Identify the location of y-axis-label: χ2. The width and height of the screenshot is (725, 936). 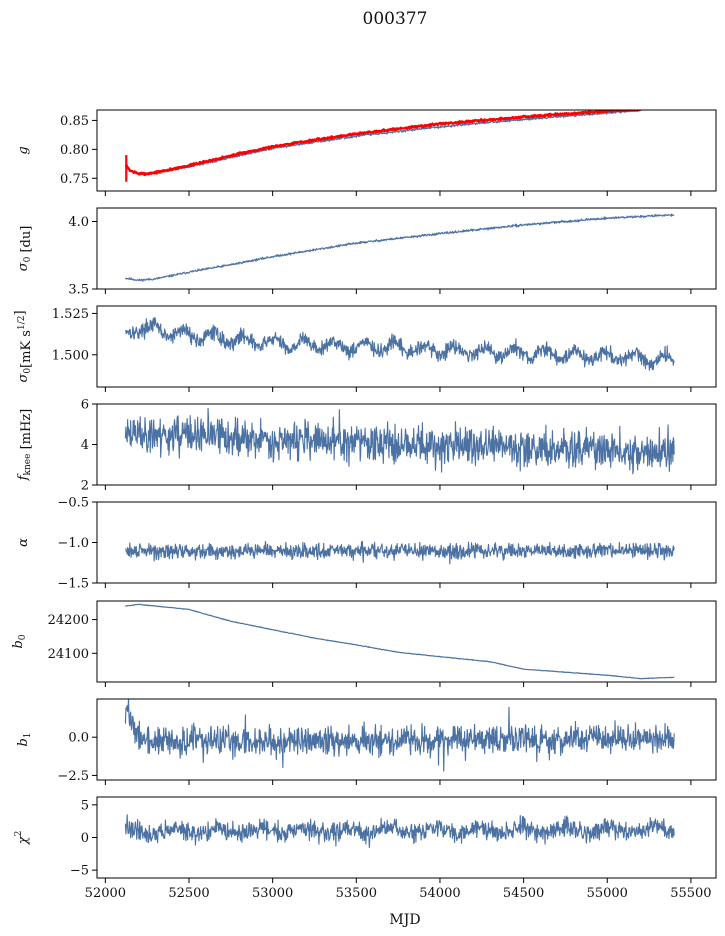
(22, 838).